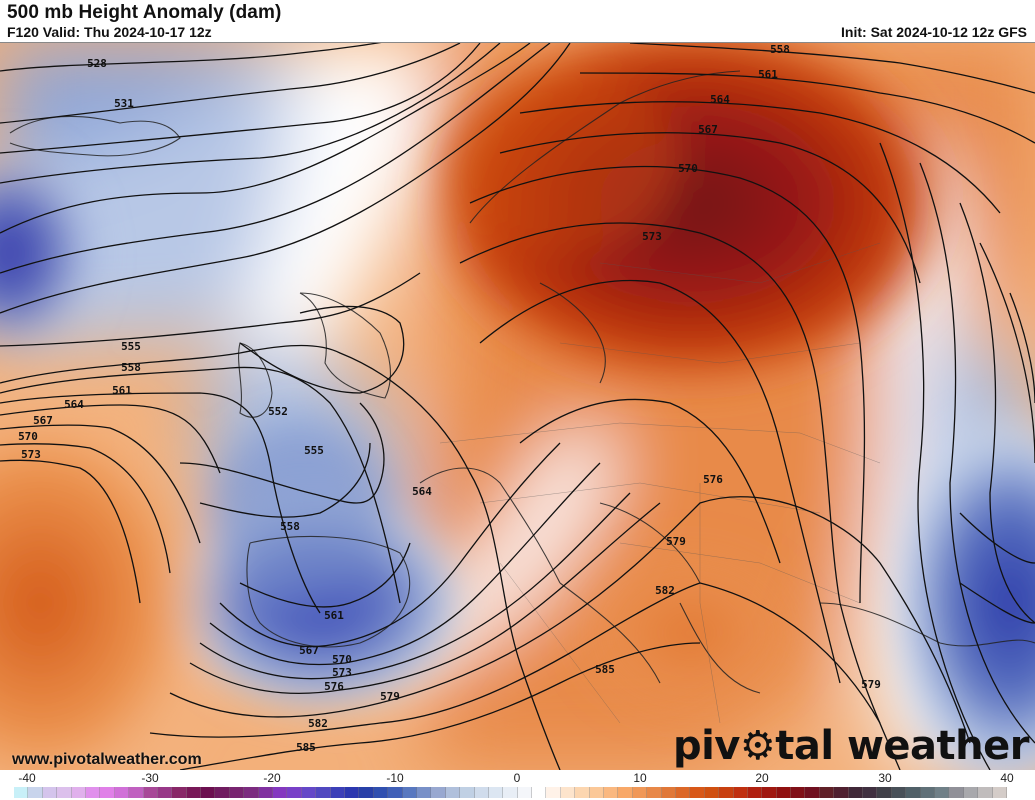 The image size is (1035, 800). What do you see at coordinates (144, 12) in the screenshot?
I see `map-title: 500 mb Height Anomaly (dam)` at bounding box center [144, 12].